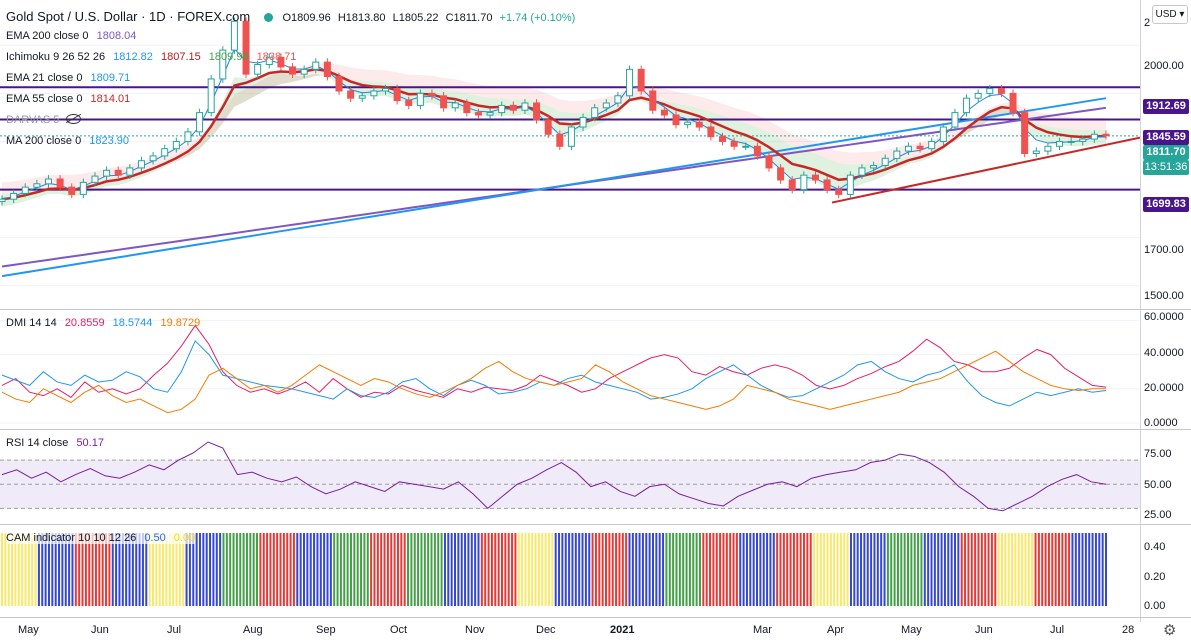 The image size is (1191, 644). Describe the element at coordinates (1164, 388) in the screenshot. I see `dmi-axis-label: 20.0000` at that location.